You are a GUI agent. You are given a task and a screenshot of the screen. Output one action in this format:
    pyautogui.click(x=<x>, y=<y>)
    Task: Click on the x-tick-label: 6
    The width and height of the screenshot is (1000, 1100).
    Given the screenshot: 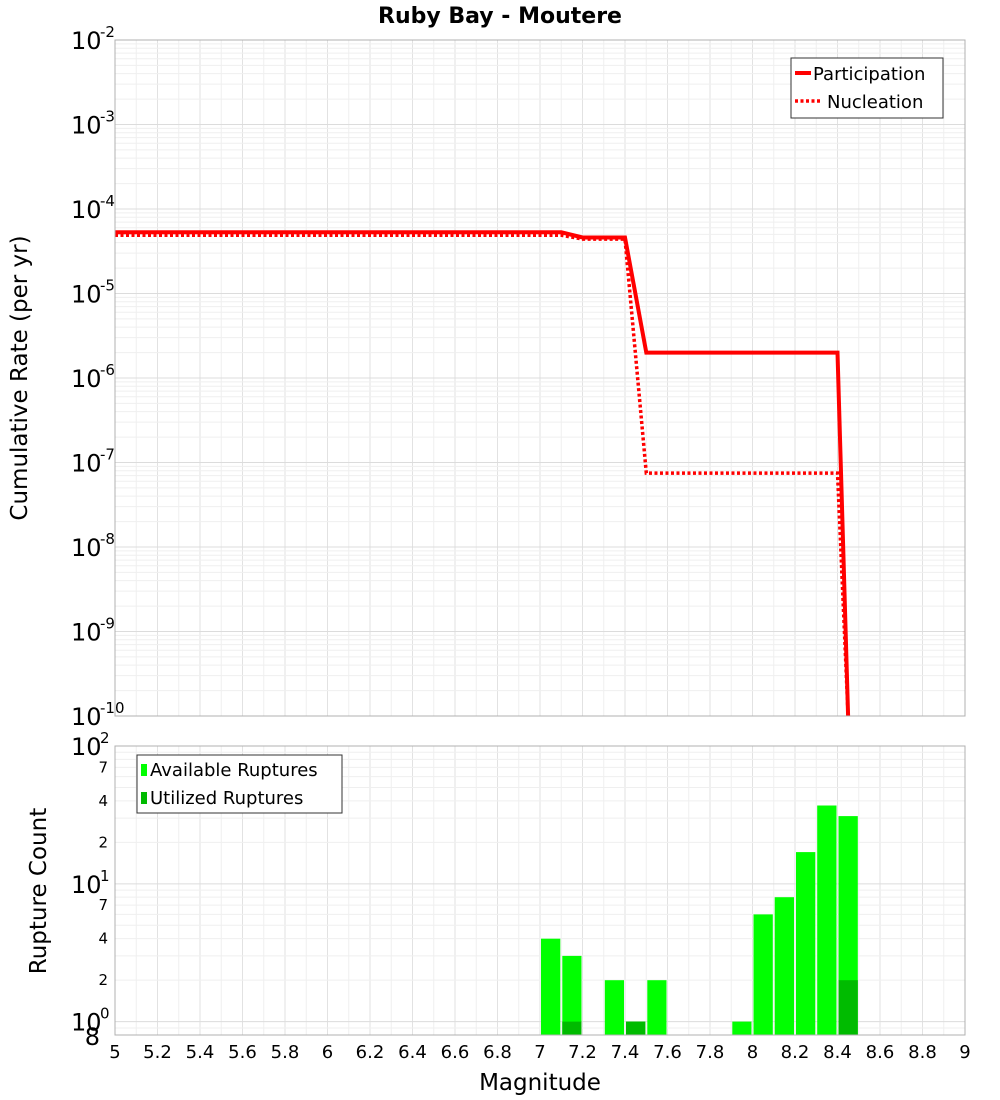 What is the action you would take?
    pyautogui.click(x=327, y=1052)
    